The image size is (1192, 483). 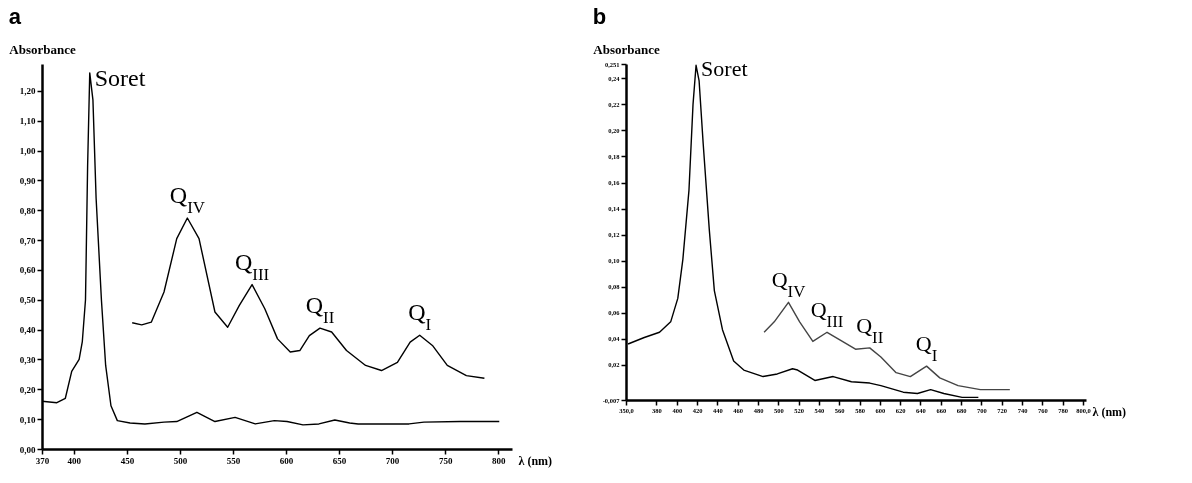 I want to click on x-tick-label: 550, so click(x=233, y=460).